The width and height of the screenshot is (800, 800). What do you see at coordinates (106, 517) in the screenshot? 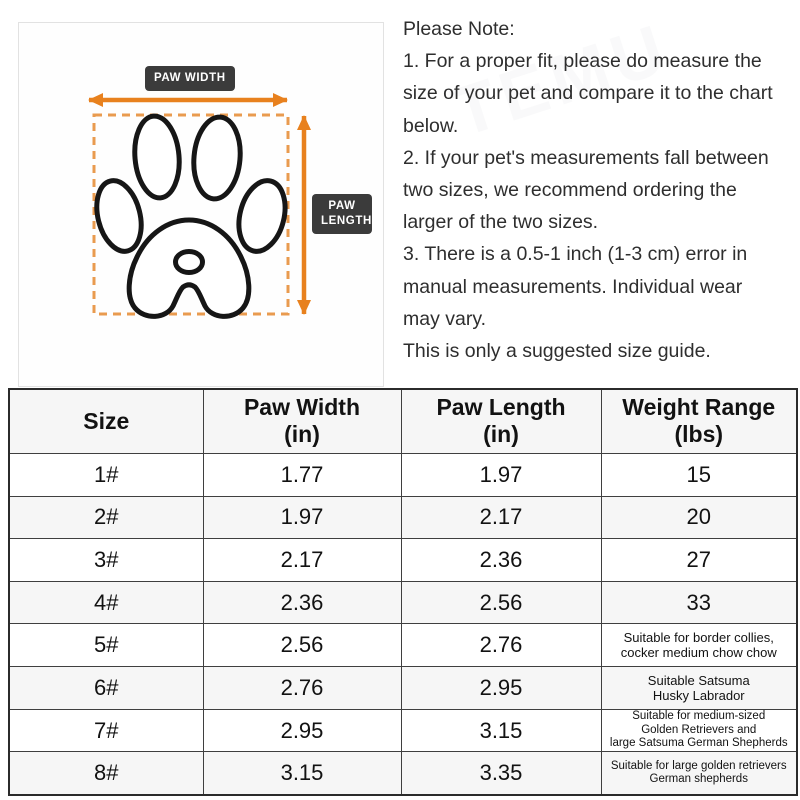
I see `size-cell: 2#` at bounding box center [106, 517].